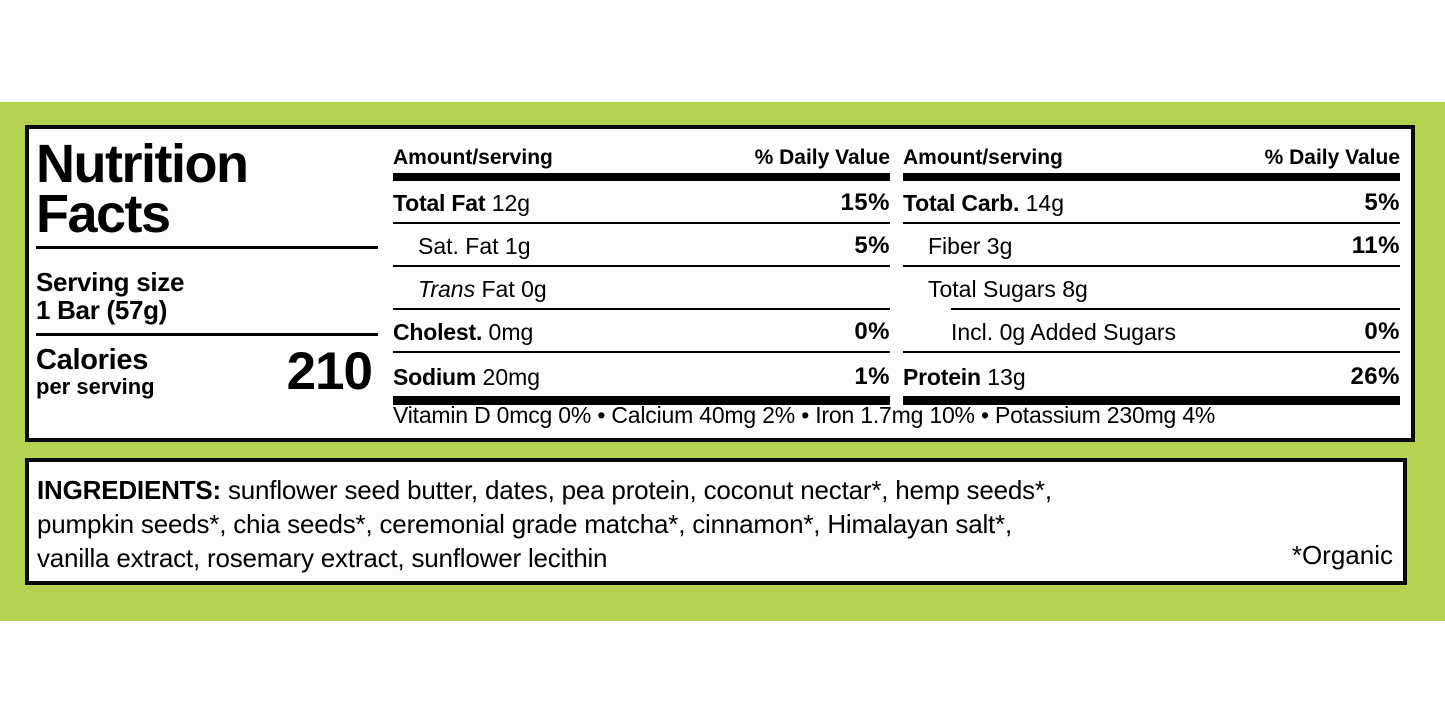 The image size is (1445, 723). What do you see at coordinates (92, 360) in the screenshot?
I see `calories-label: Calories` at bounding box center [92, 360].